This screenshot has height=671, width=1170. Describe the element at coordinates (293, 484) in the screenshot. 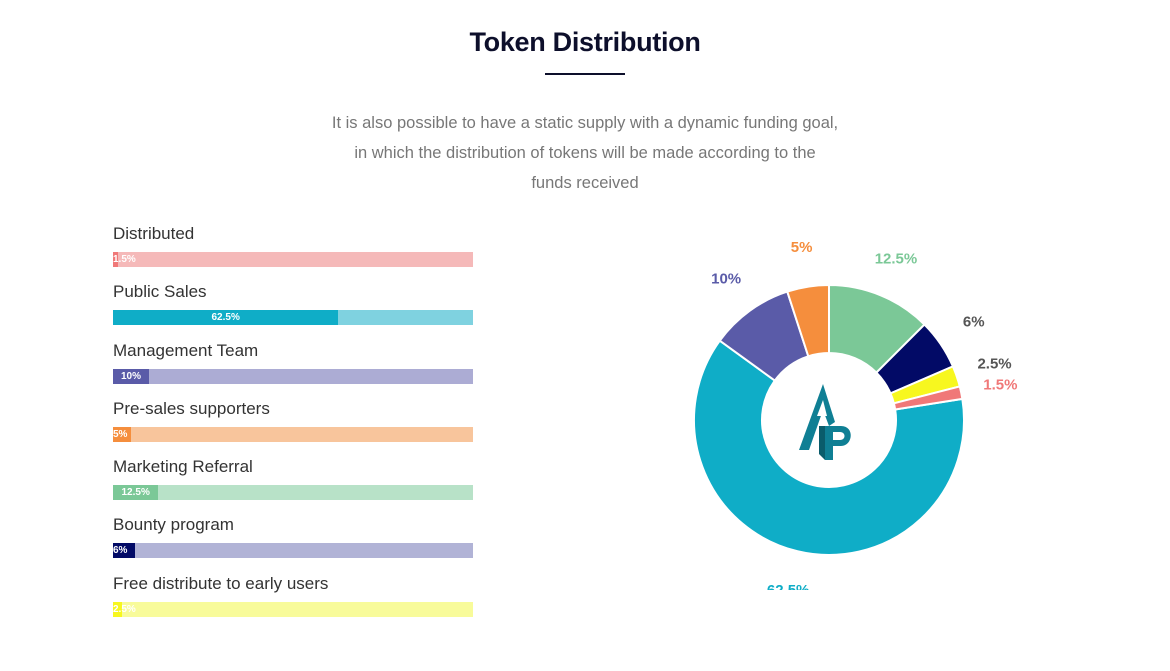

I see `bar-row: Marketing Referral 12.5%` at that location.